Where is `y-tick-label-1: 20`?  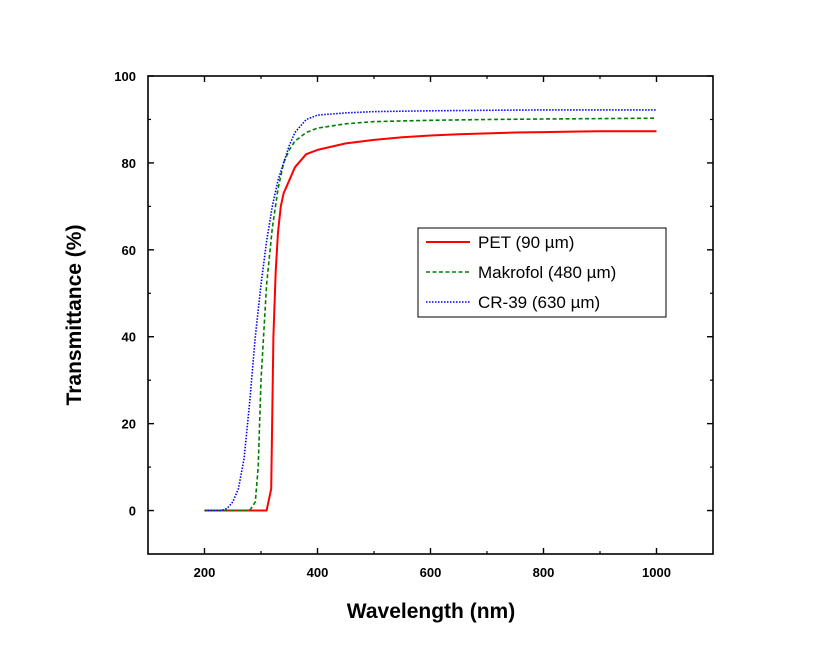
y-tick-label-1: 20 is located at coordinates (129, 424).